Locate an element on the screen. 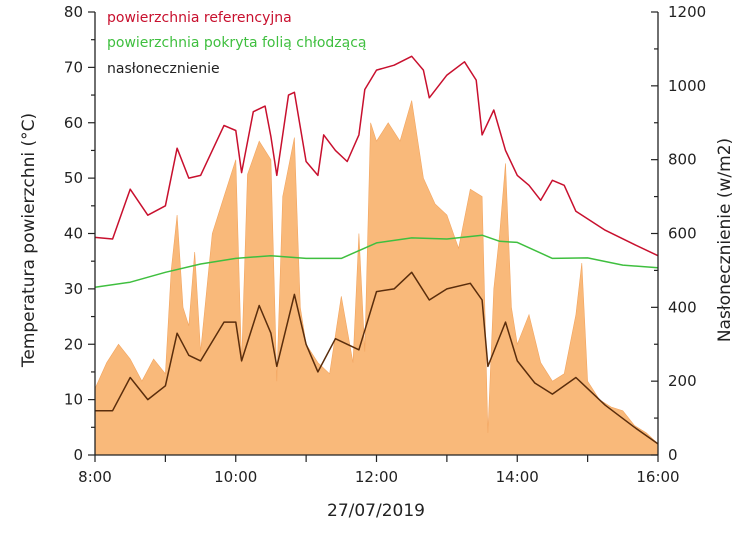 This screenshot has height=537, width=747. legend-item-cooling-film: powierzchnia pokryta folią chłodzącą is located at coordinates (237, 43).